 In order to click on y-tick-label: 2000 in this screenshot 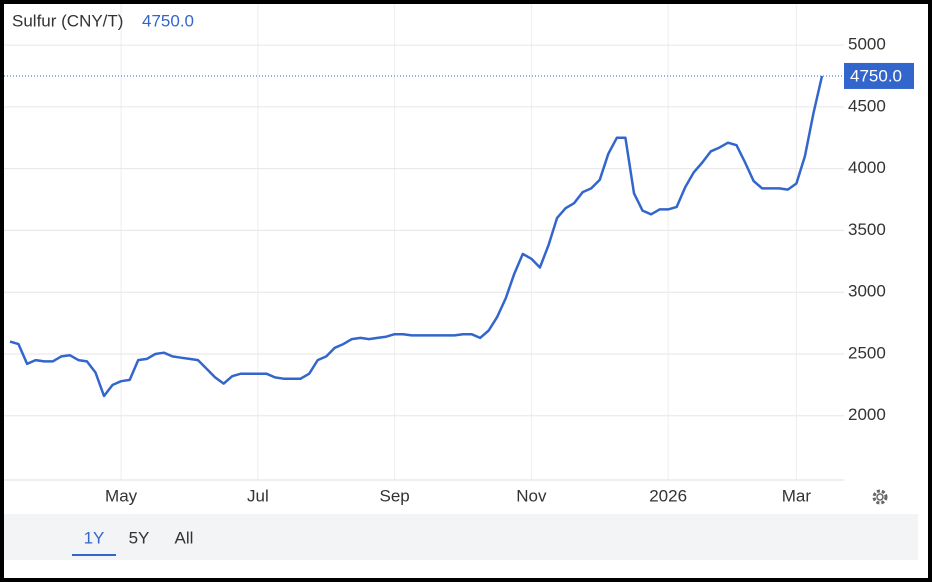, I will do `click(867, 414)`.